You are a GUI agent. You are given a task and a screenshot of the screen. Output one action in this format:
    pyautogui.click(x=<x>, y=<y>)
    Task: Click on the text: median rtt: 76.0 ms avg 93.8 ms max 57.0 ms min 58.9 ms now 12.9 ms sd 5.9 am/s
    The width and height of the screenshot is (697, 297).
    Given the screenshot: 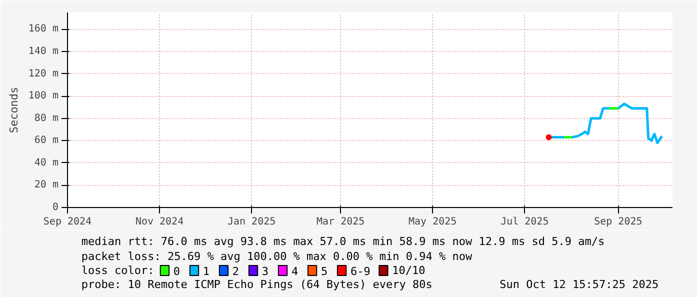 What is the action you would take?
    pyautogui.click(x=343, y=241)
    